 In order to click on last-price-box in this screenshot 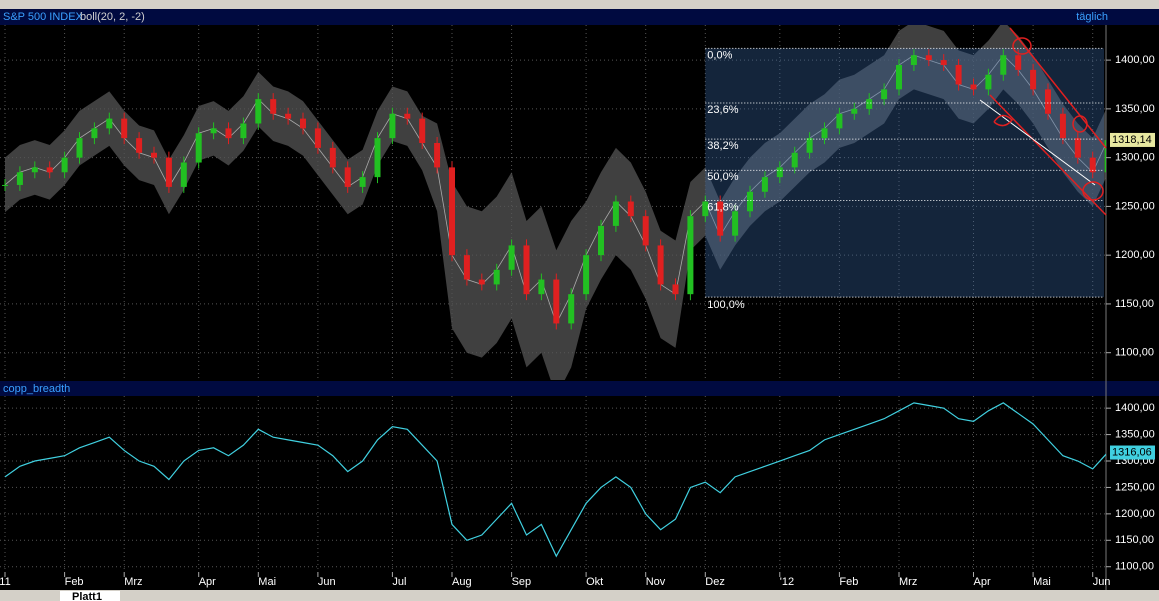, I will do `click(1132, 139)`.